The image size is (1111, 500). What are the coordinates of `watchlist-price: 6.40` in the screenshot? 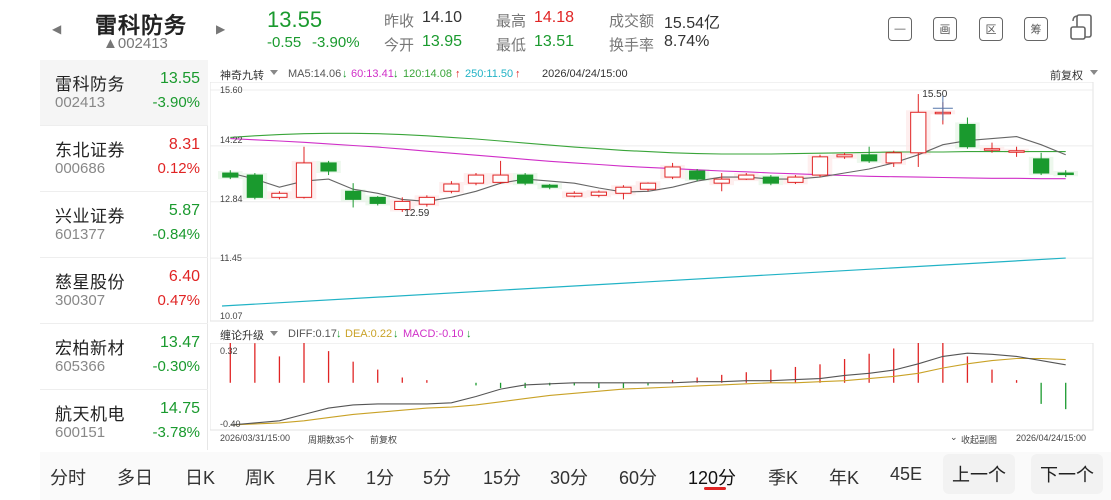 It's located at (184, 276).